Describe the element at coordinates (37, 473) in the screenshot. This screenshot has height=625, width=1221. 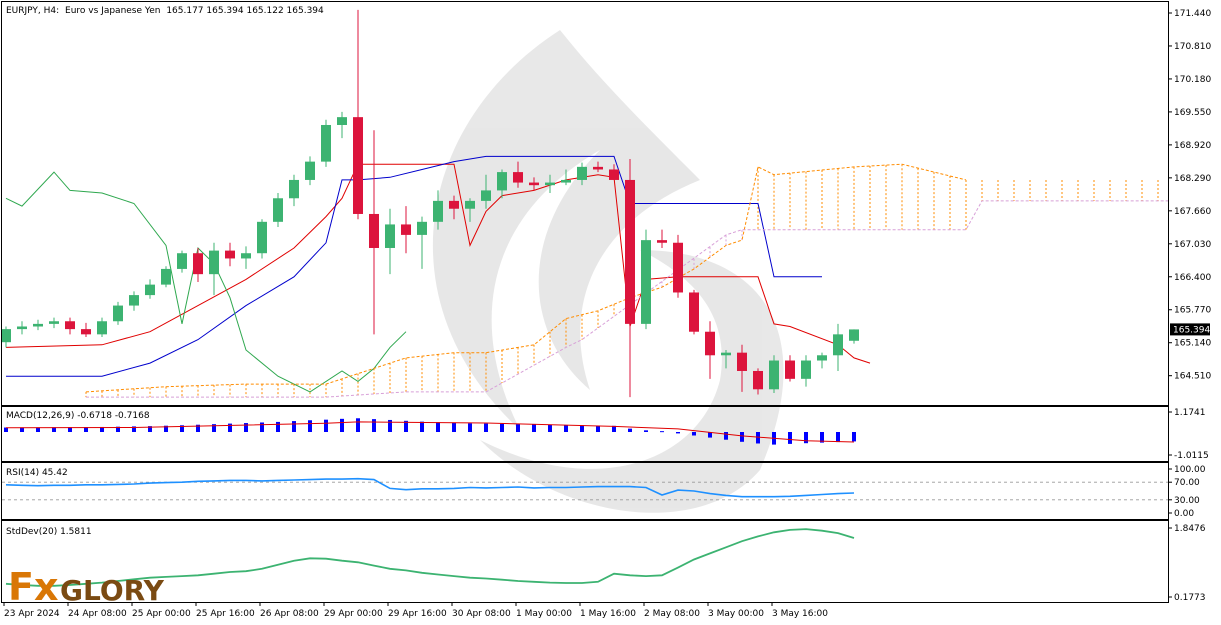
I see `rsi-title: RSI(14) 45.42` at that location.